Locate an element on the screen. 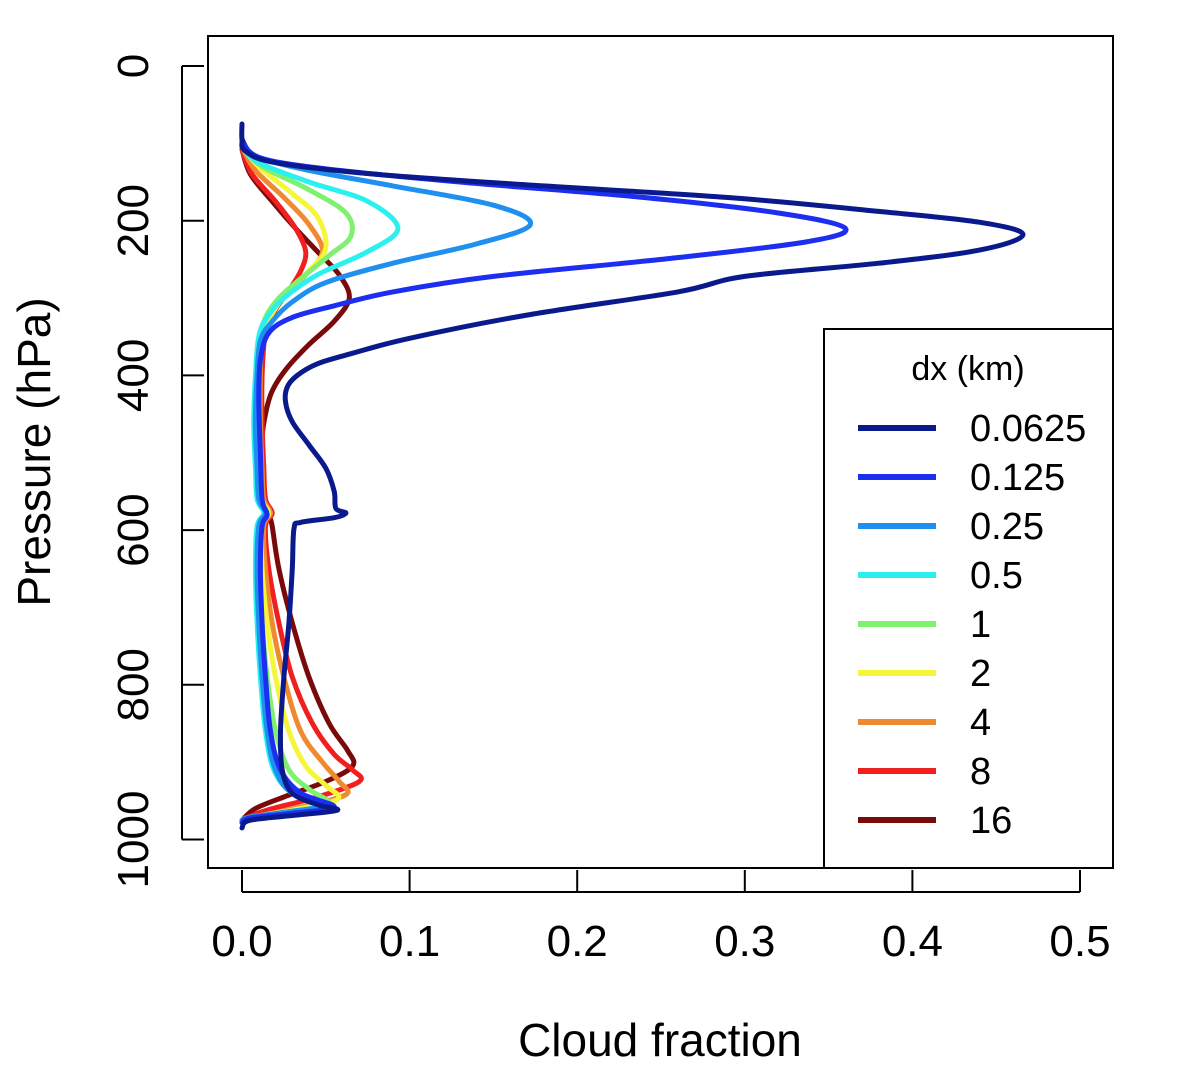 This screenshot has height=1082, width=1190. x-axis: 0.0 0.1 0.2 0.3 0.4 0.5 is located at coordinates (661, 918).